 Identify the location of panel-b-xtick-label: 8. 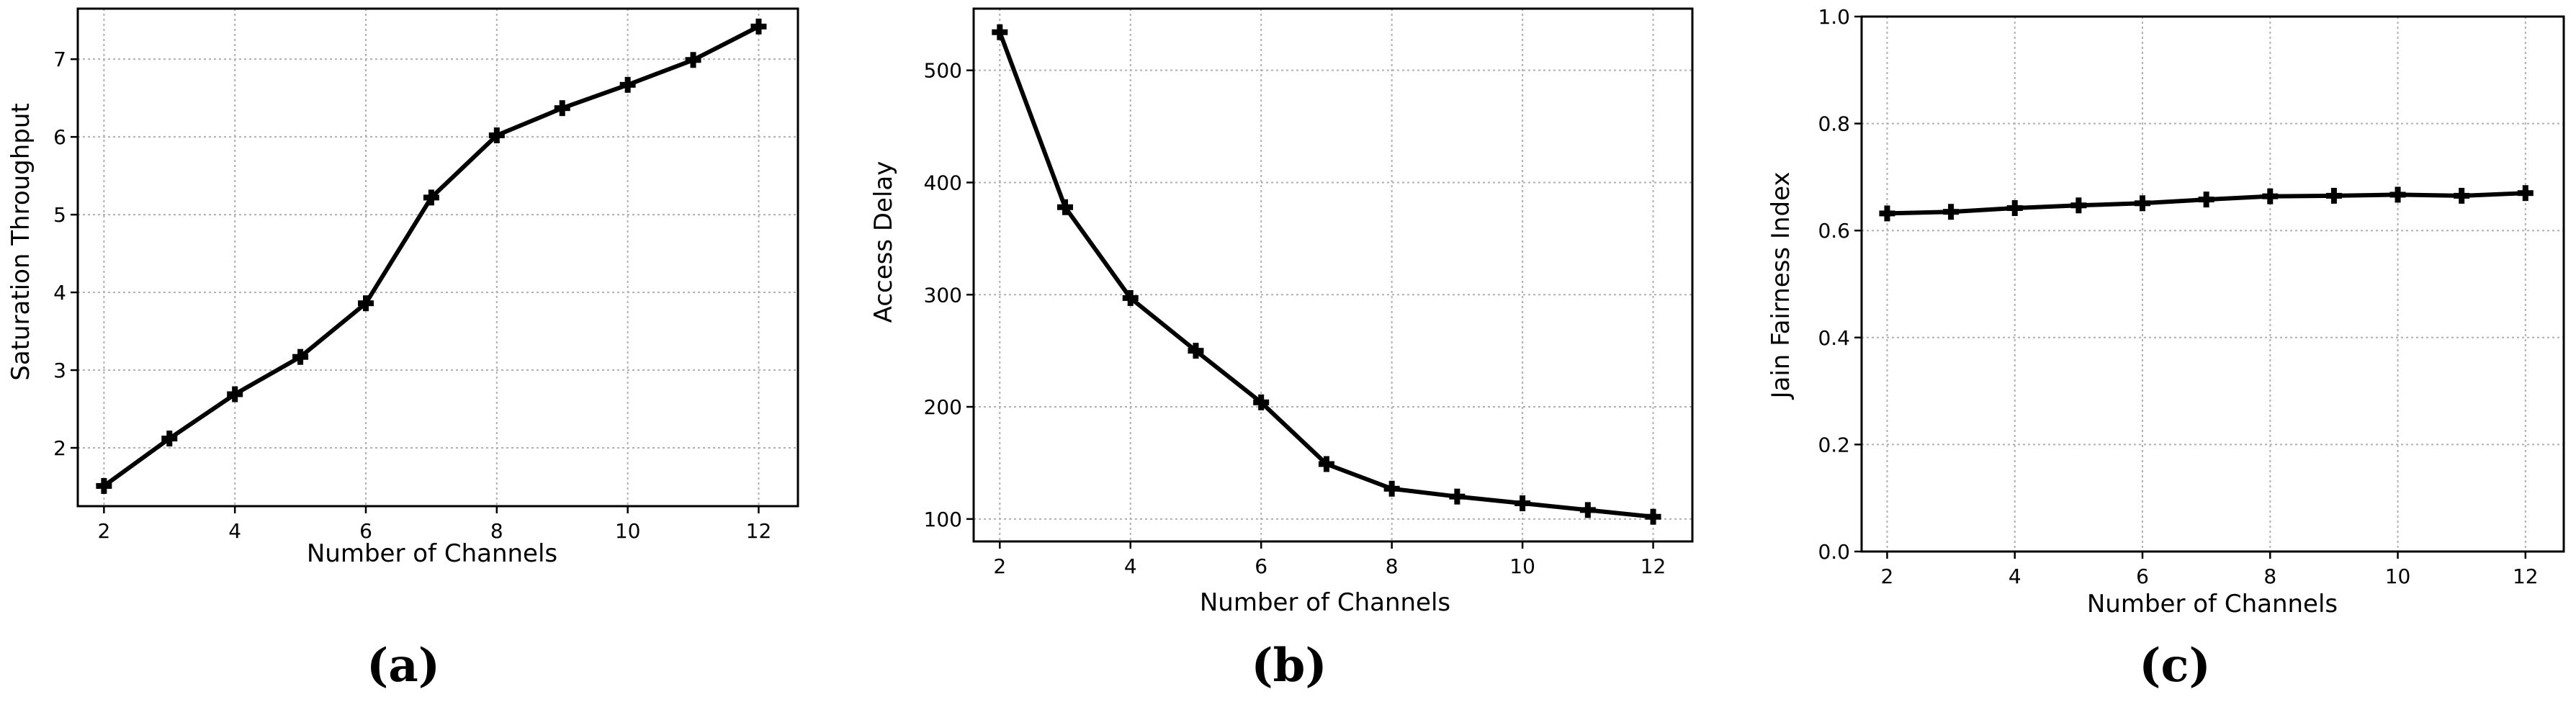
(1392, 566).